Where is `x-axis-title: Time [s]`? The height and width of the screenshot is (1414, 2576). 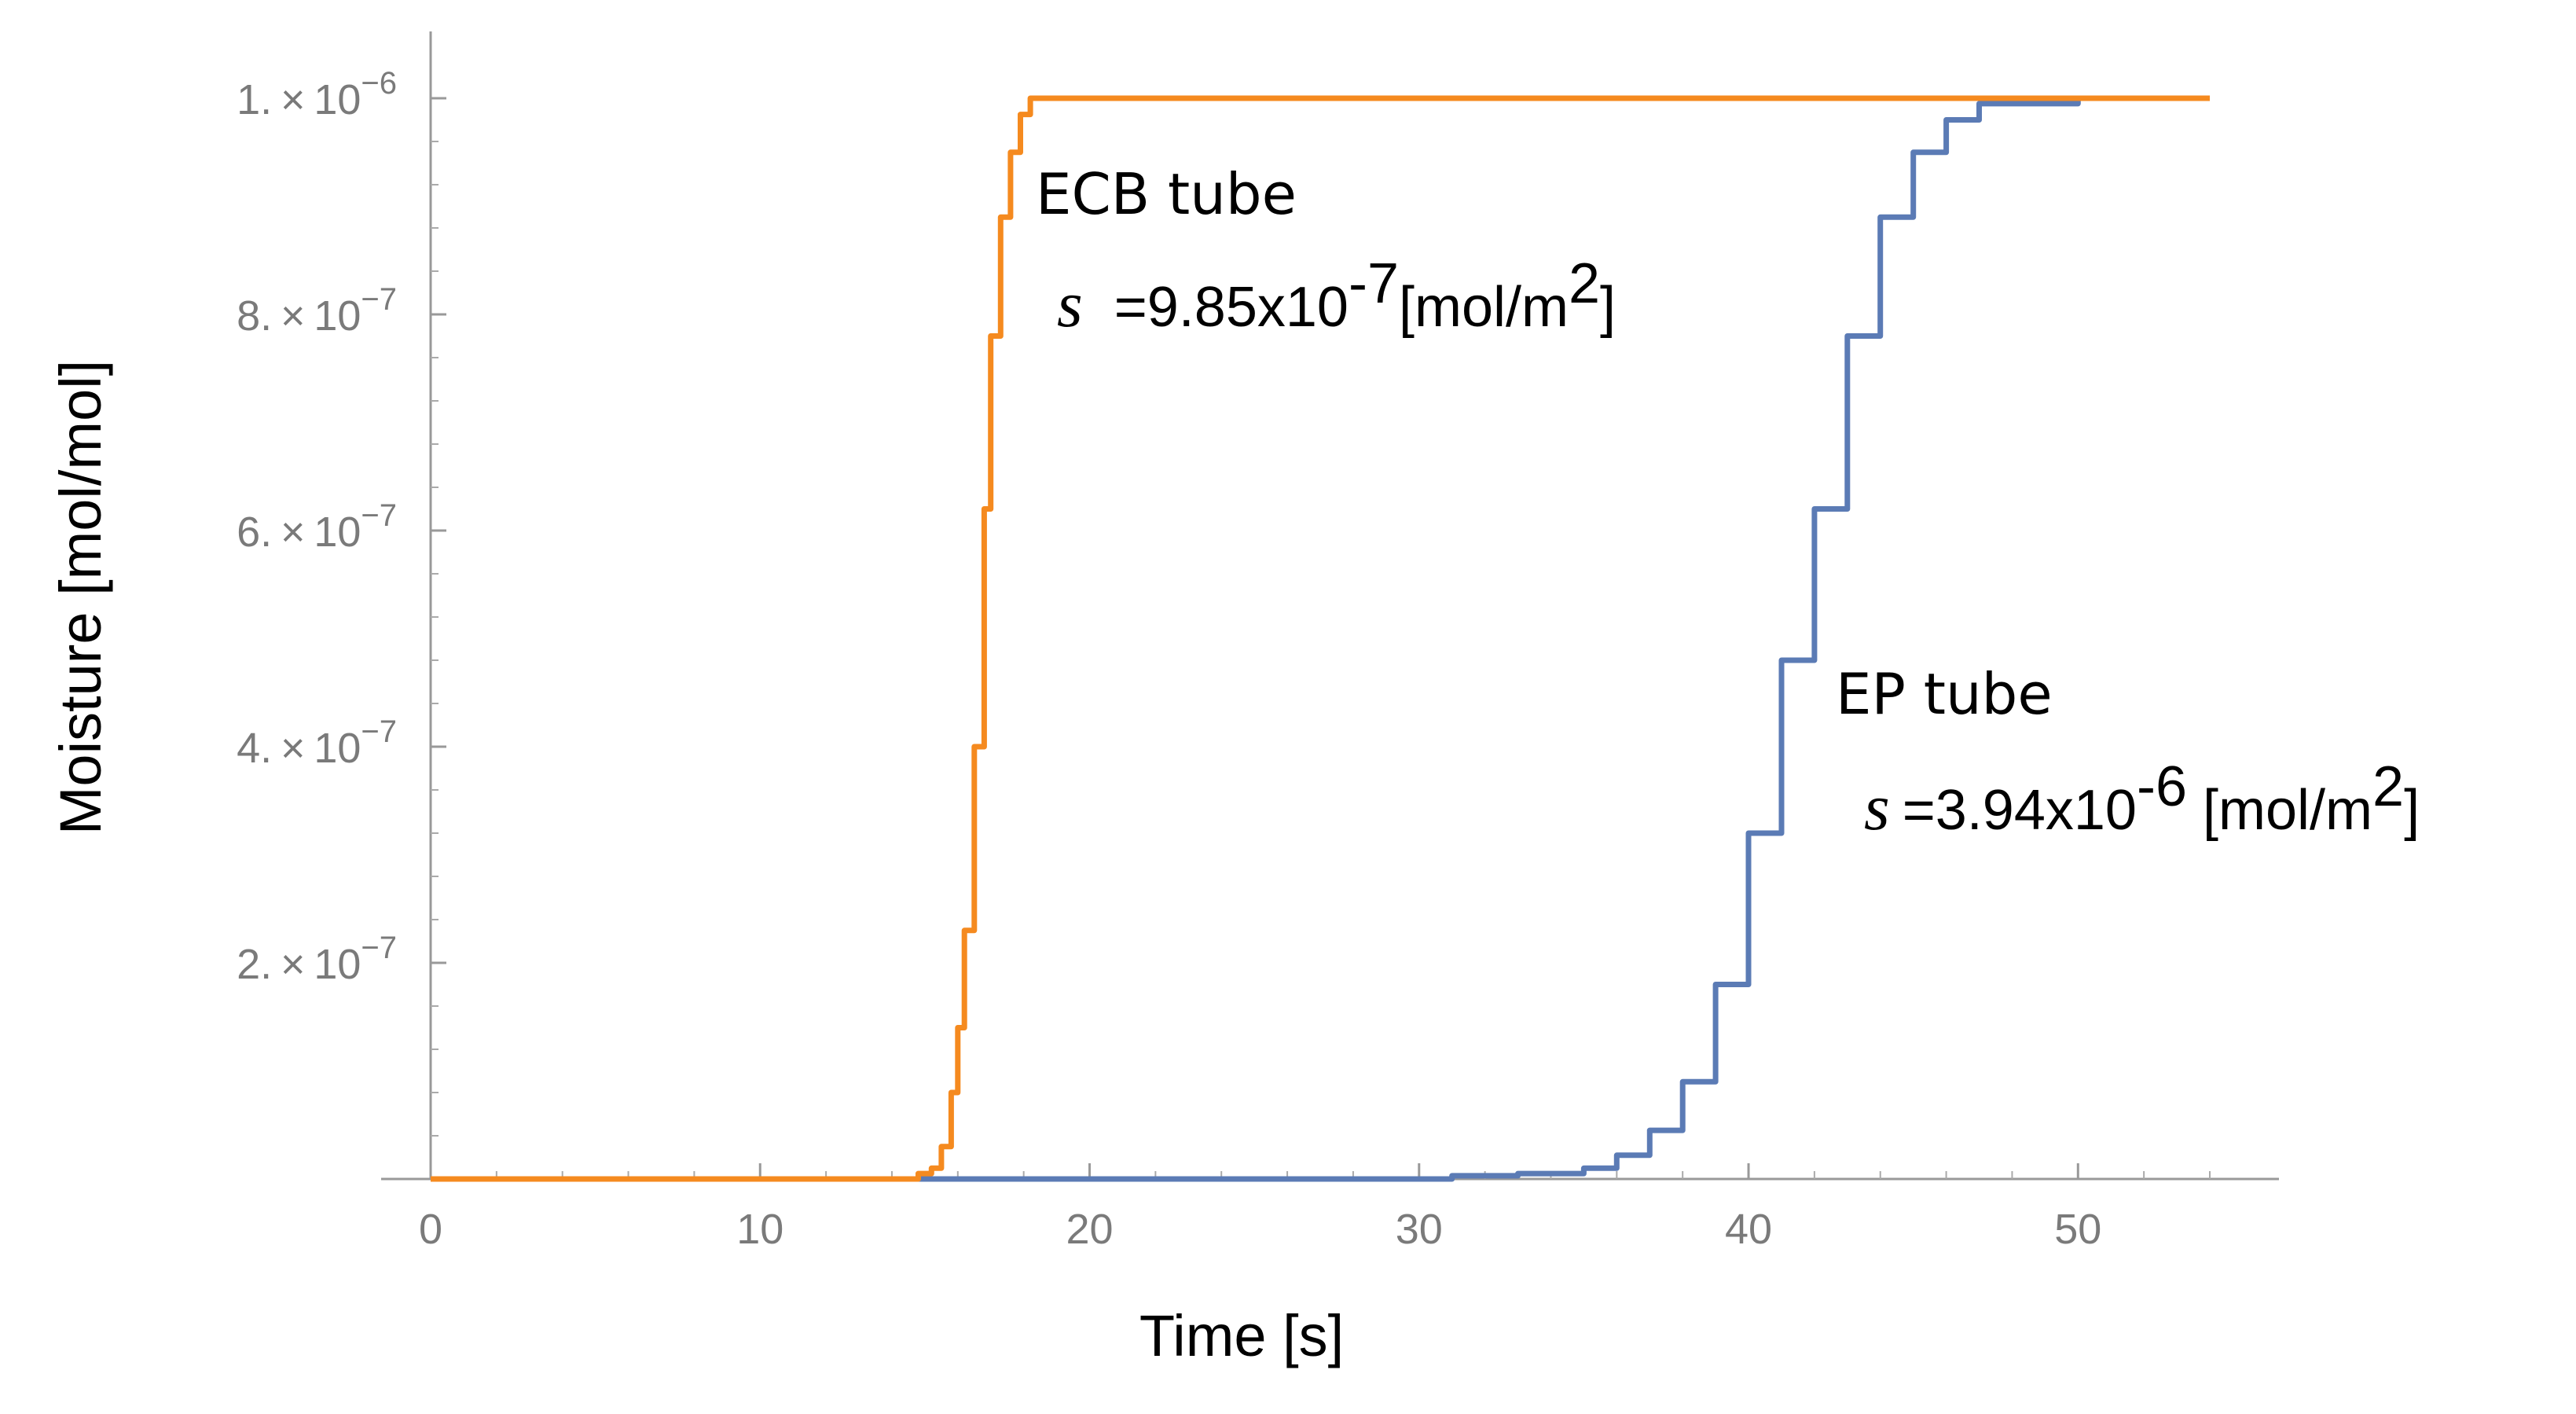
x-axis-title: Time [s] is located at coordinates (1241, 1335).